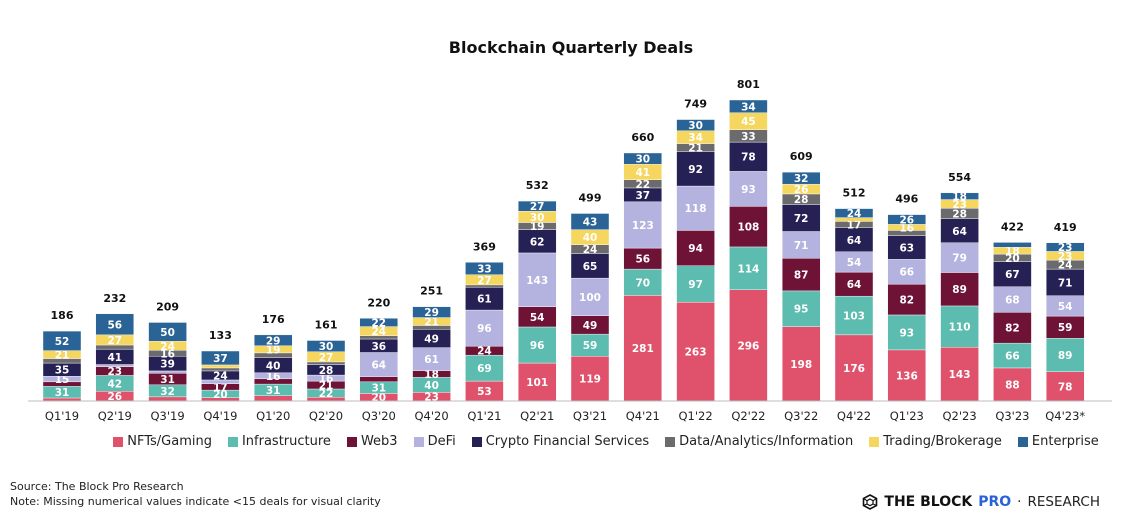 Image resolution: width=1142 pixels, height=530 pixels. Describe the element at coordinates (62, 380) in the screenshot. I see `segment-value-label: 15` at that location.